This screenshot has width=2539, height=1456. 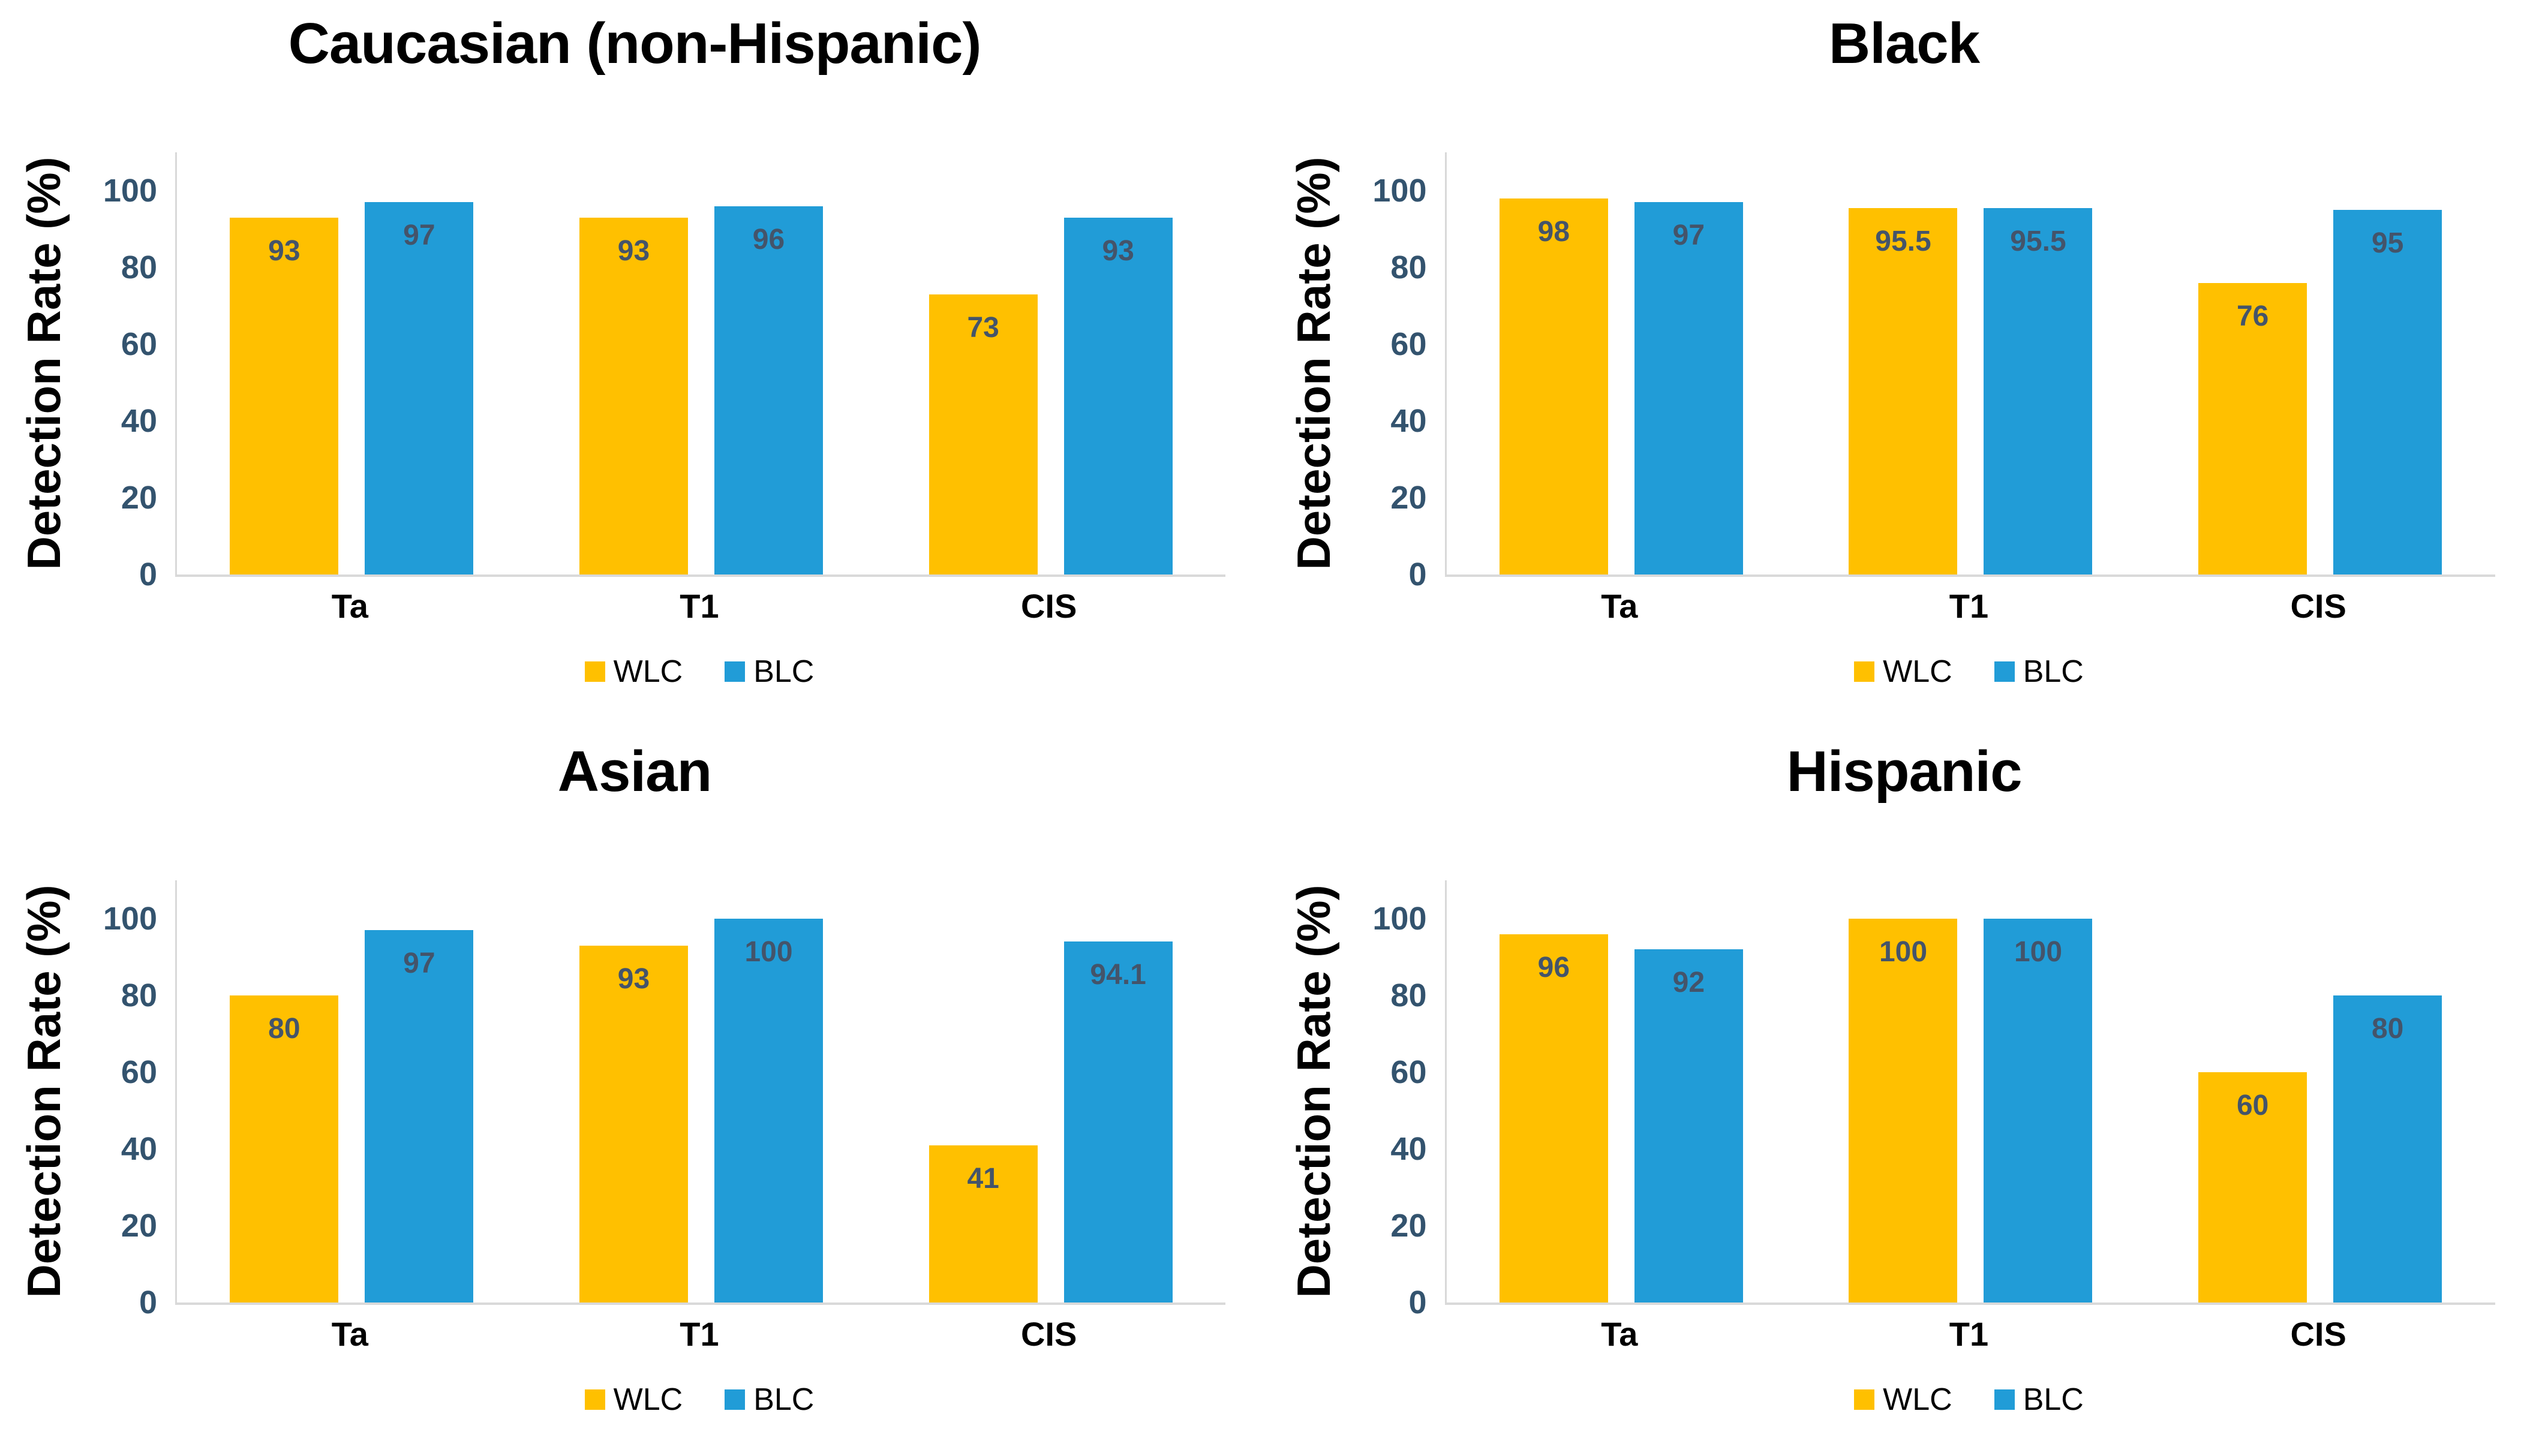 I want to click on bar-wlc-t1: 93, so click(x=633, y=1123).